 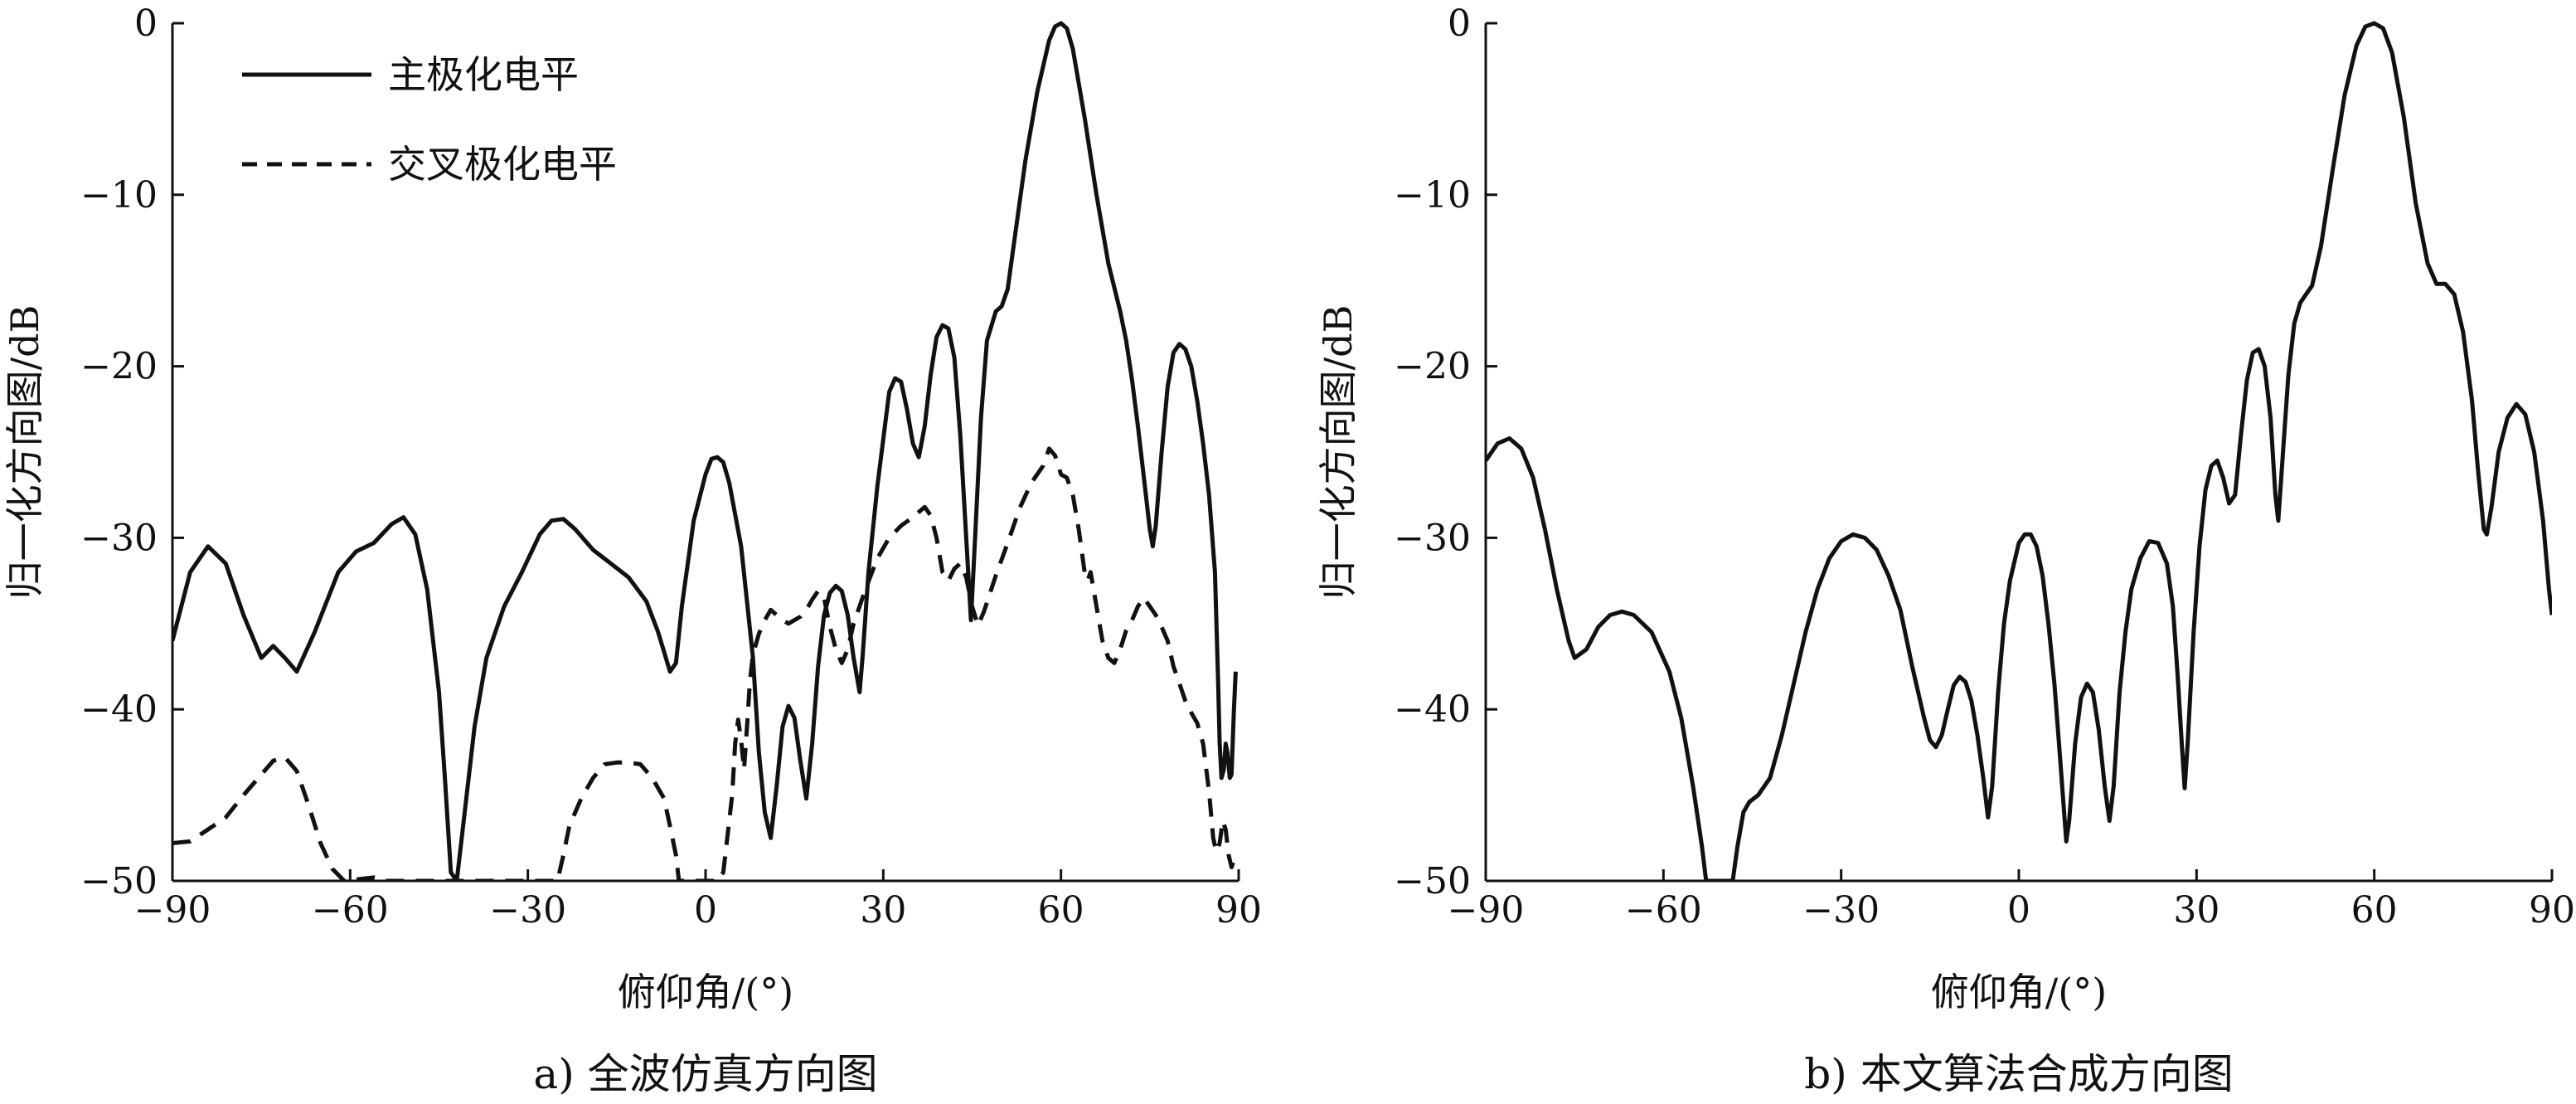 I want to click on chart-caption: a) 全波仿真方向图, so click(x=705, y=1074).